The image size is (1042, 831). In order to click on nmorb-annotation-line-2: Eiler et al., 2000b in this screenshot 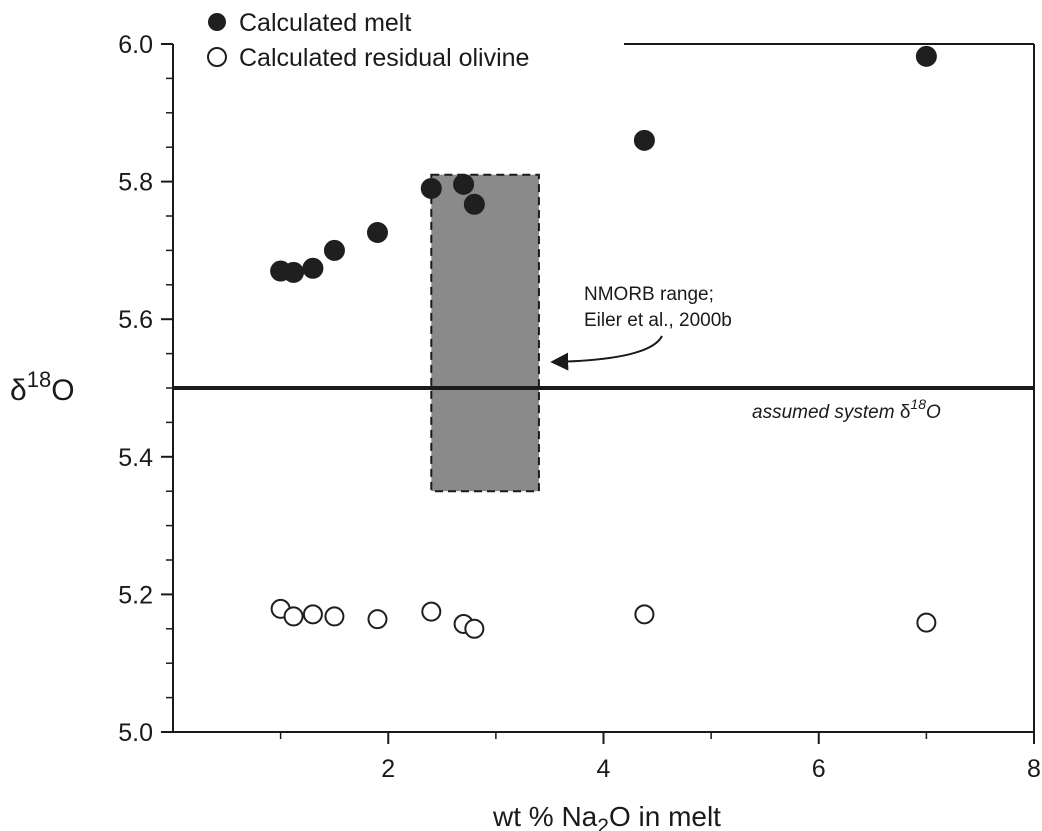, I will do `click(658, 320)`.